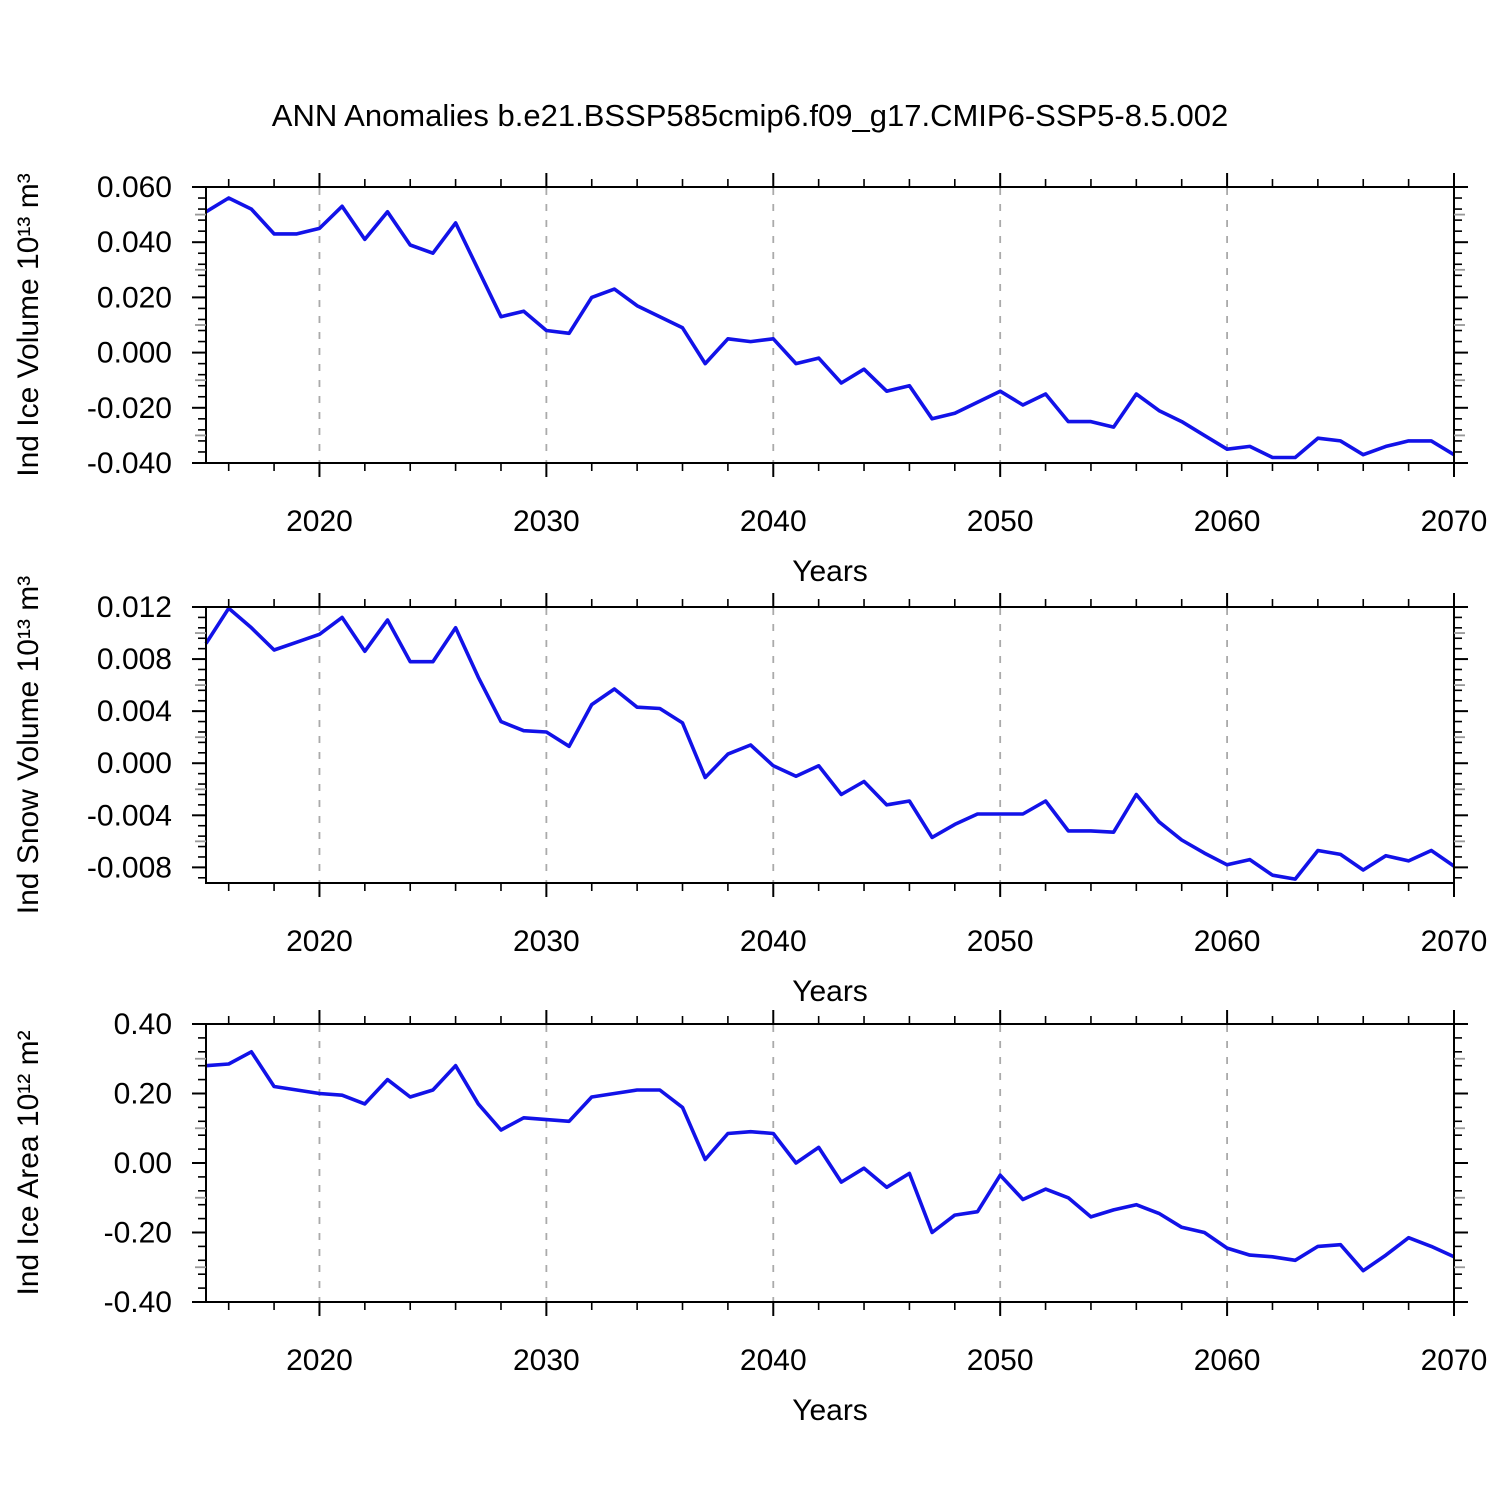 The height and width of the screenshot is (1500, 1500). Describe the element at coordinates (134, 607) in the screenshot. I see `y-tick-label: 0.012` at that location.